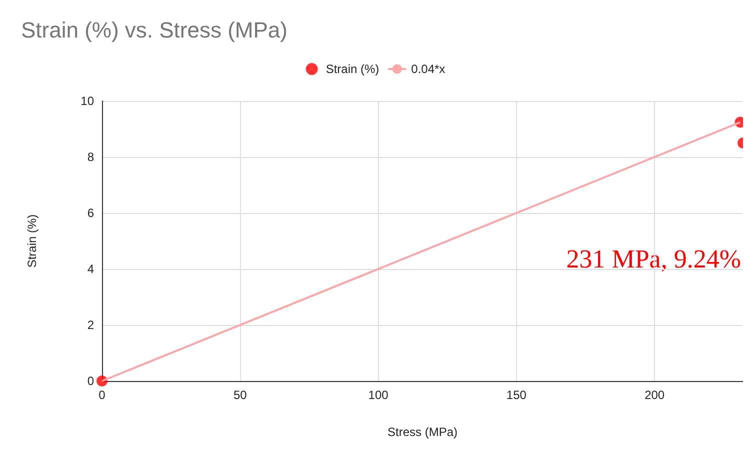 The image size is (751, 454). I want to click on x-axis-title: Stress (MPa), so click(422, 432).